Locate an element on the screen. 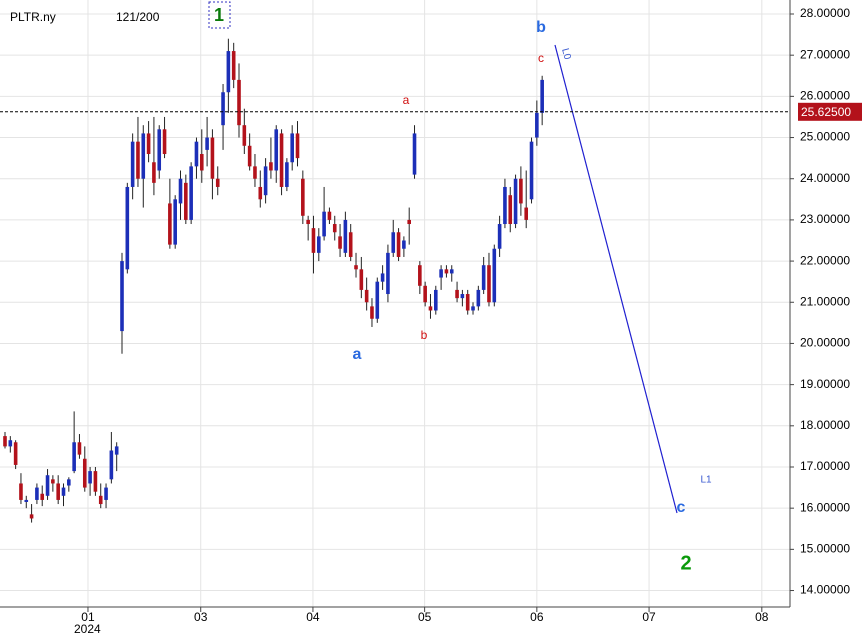 The width and height of the screenshot is (863, 638). wave-label: 1 is located at coordinates (219, 15).